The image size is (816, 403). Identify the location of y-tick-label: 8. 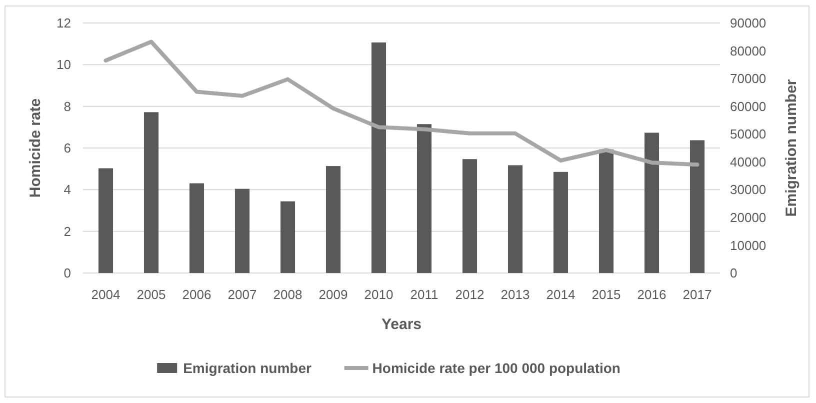
(67, 106).